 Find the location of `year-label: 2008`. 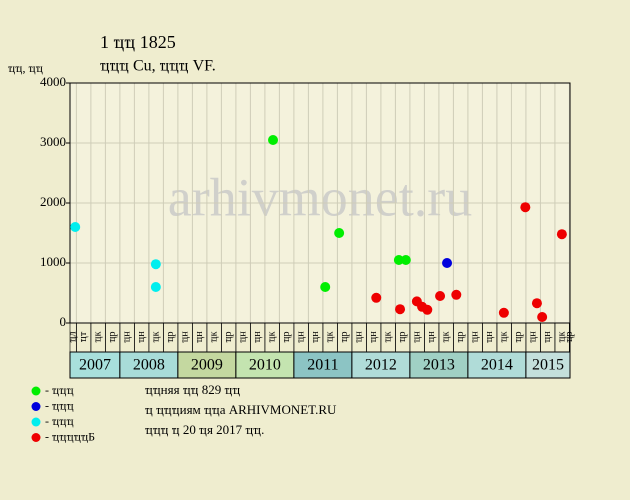

year-label: 2008 is located at coordinates (149, 365).